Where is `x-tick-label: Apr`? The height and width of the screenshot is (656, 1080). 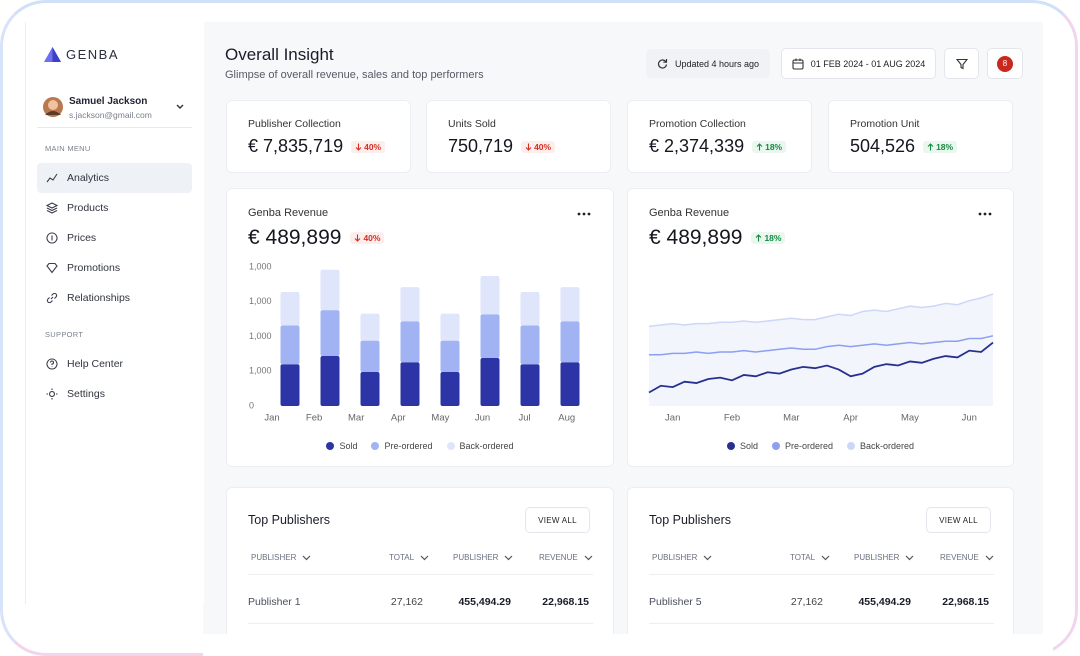
x-tick-label: Apr is located at coordinates (850, 418).